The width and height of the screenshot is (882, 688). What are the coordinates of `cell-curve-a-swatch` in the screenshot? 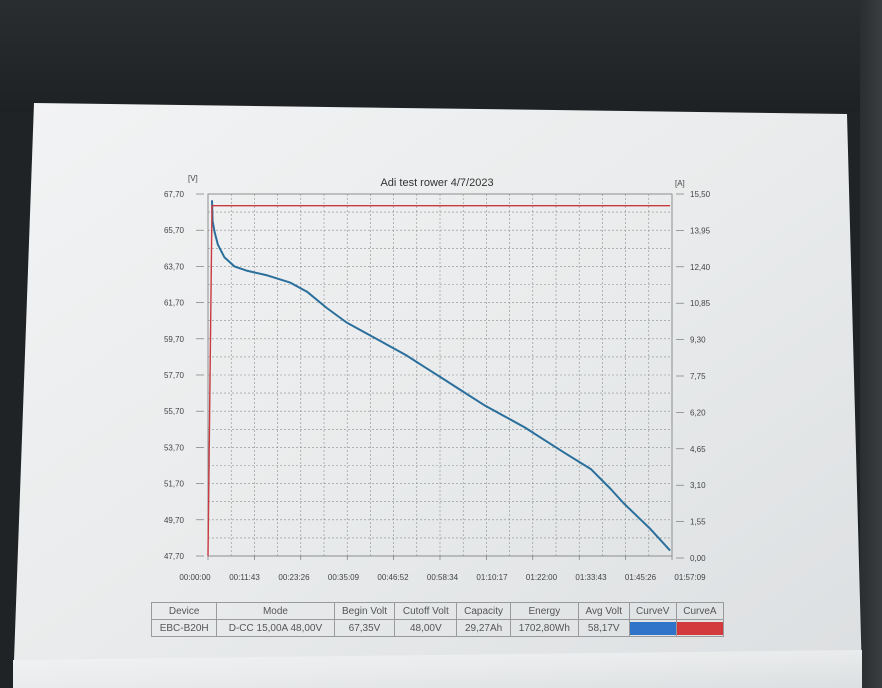 It's located at (700, 628).